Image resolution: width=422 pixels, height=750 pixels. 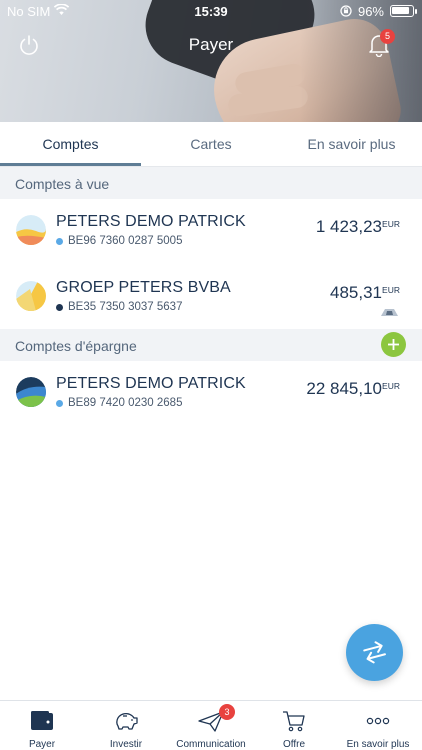 What do you see at coordinates (387, 36) in the screenshot?
I see `notification-badge: 5` at bounding box center [387, 36].